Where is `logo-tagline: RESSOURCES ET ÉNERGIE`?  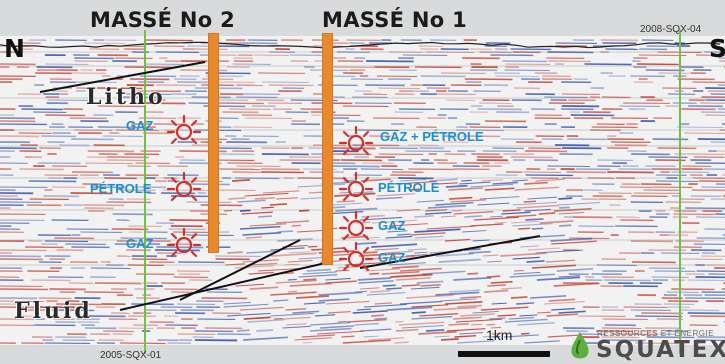 logo-tagline: RESSOURCES ET ÉNERGIE is located at coordinates (656, 333).